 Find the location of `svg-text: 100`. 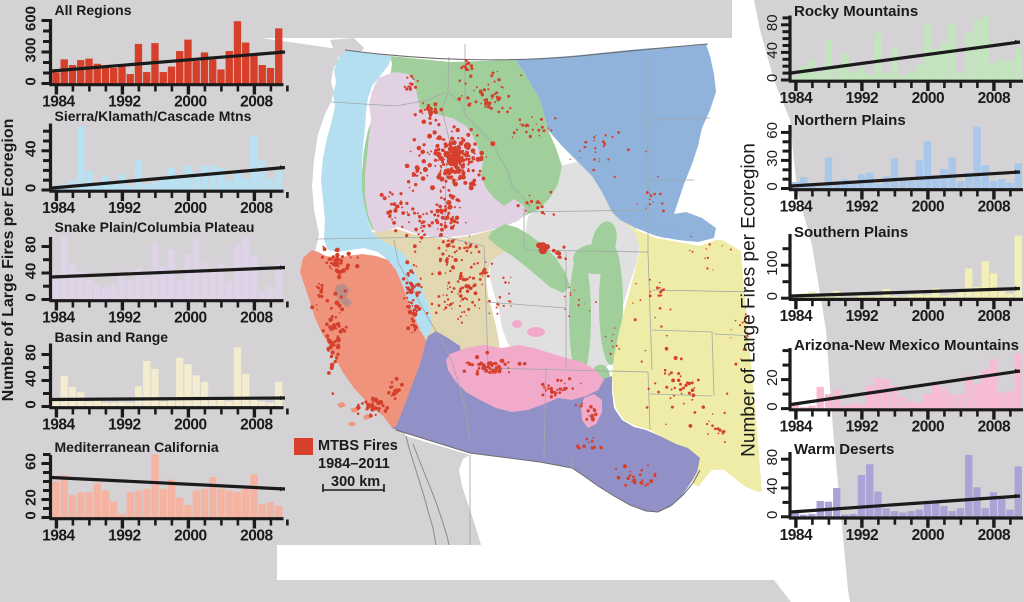

svg-text: 100 is located at coordinates (772, 263).